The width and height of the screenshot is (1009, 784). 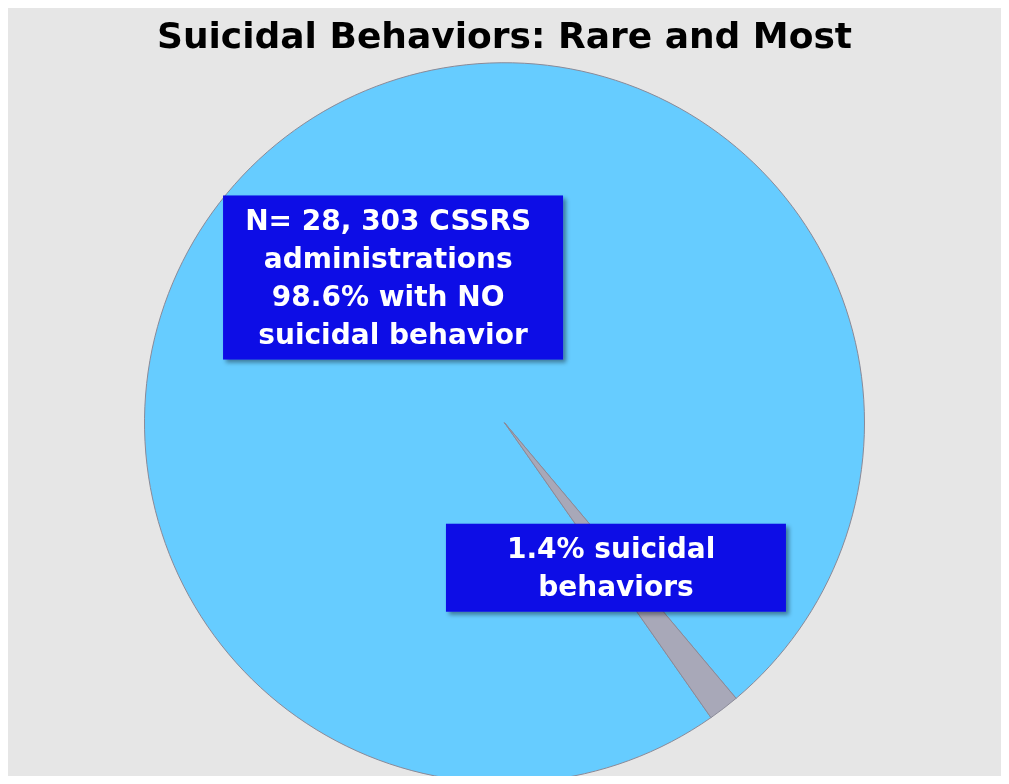 I want to click on slice-label: N= 28, 303 CSSRS administrations 98.6% with NO suicidal behavior, so click(x=393, y=278).